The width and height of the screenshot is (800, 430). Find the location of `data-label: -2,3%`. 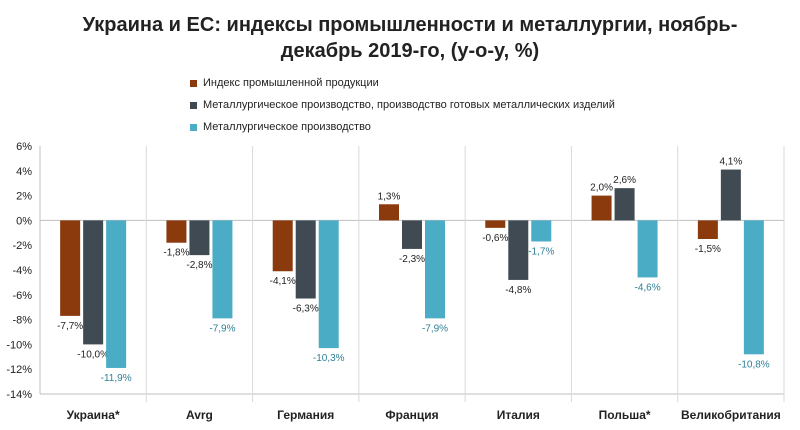

data-label: -2,3% is located at coordinates (412, 259).